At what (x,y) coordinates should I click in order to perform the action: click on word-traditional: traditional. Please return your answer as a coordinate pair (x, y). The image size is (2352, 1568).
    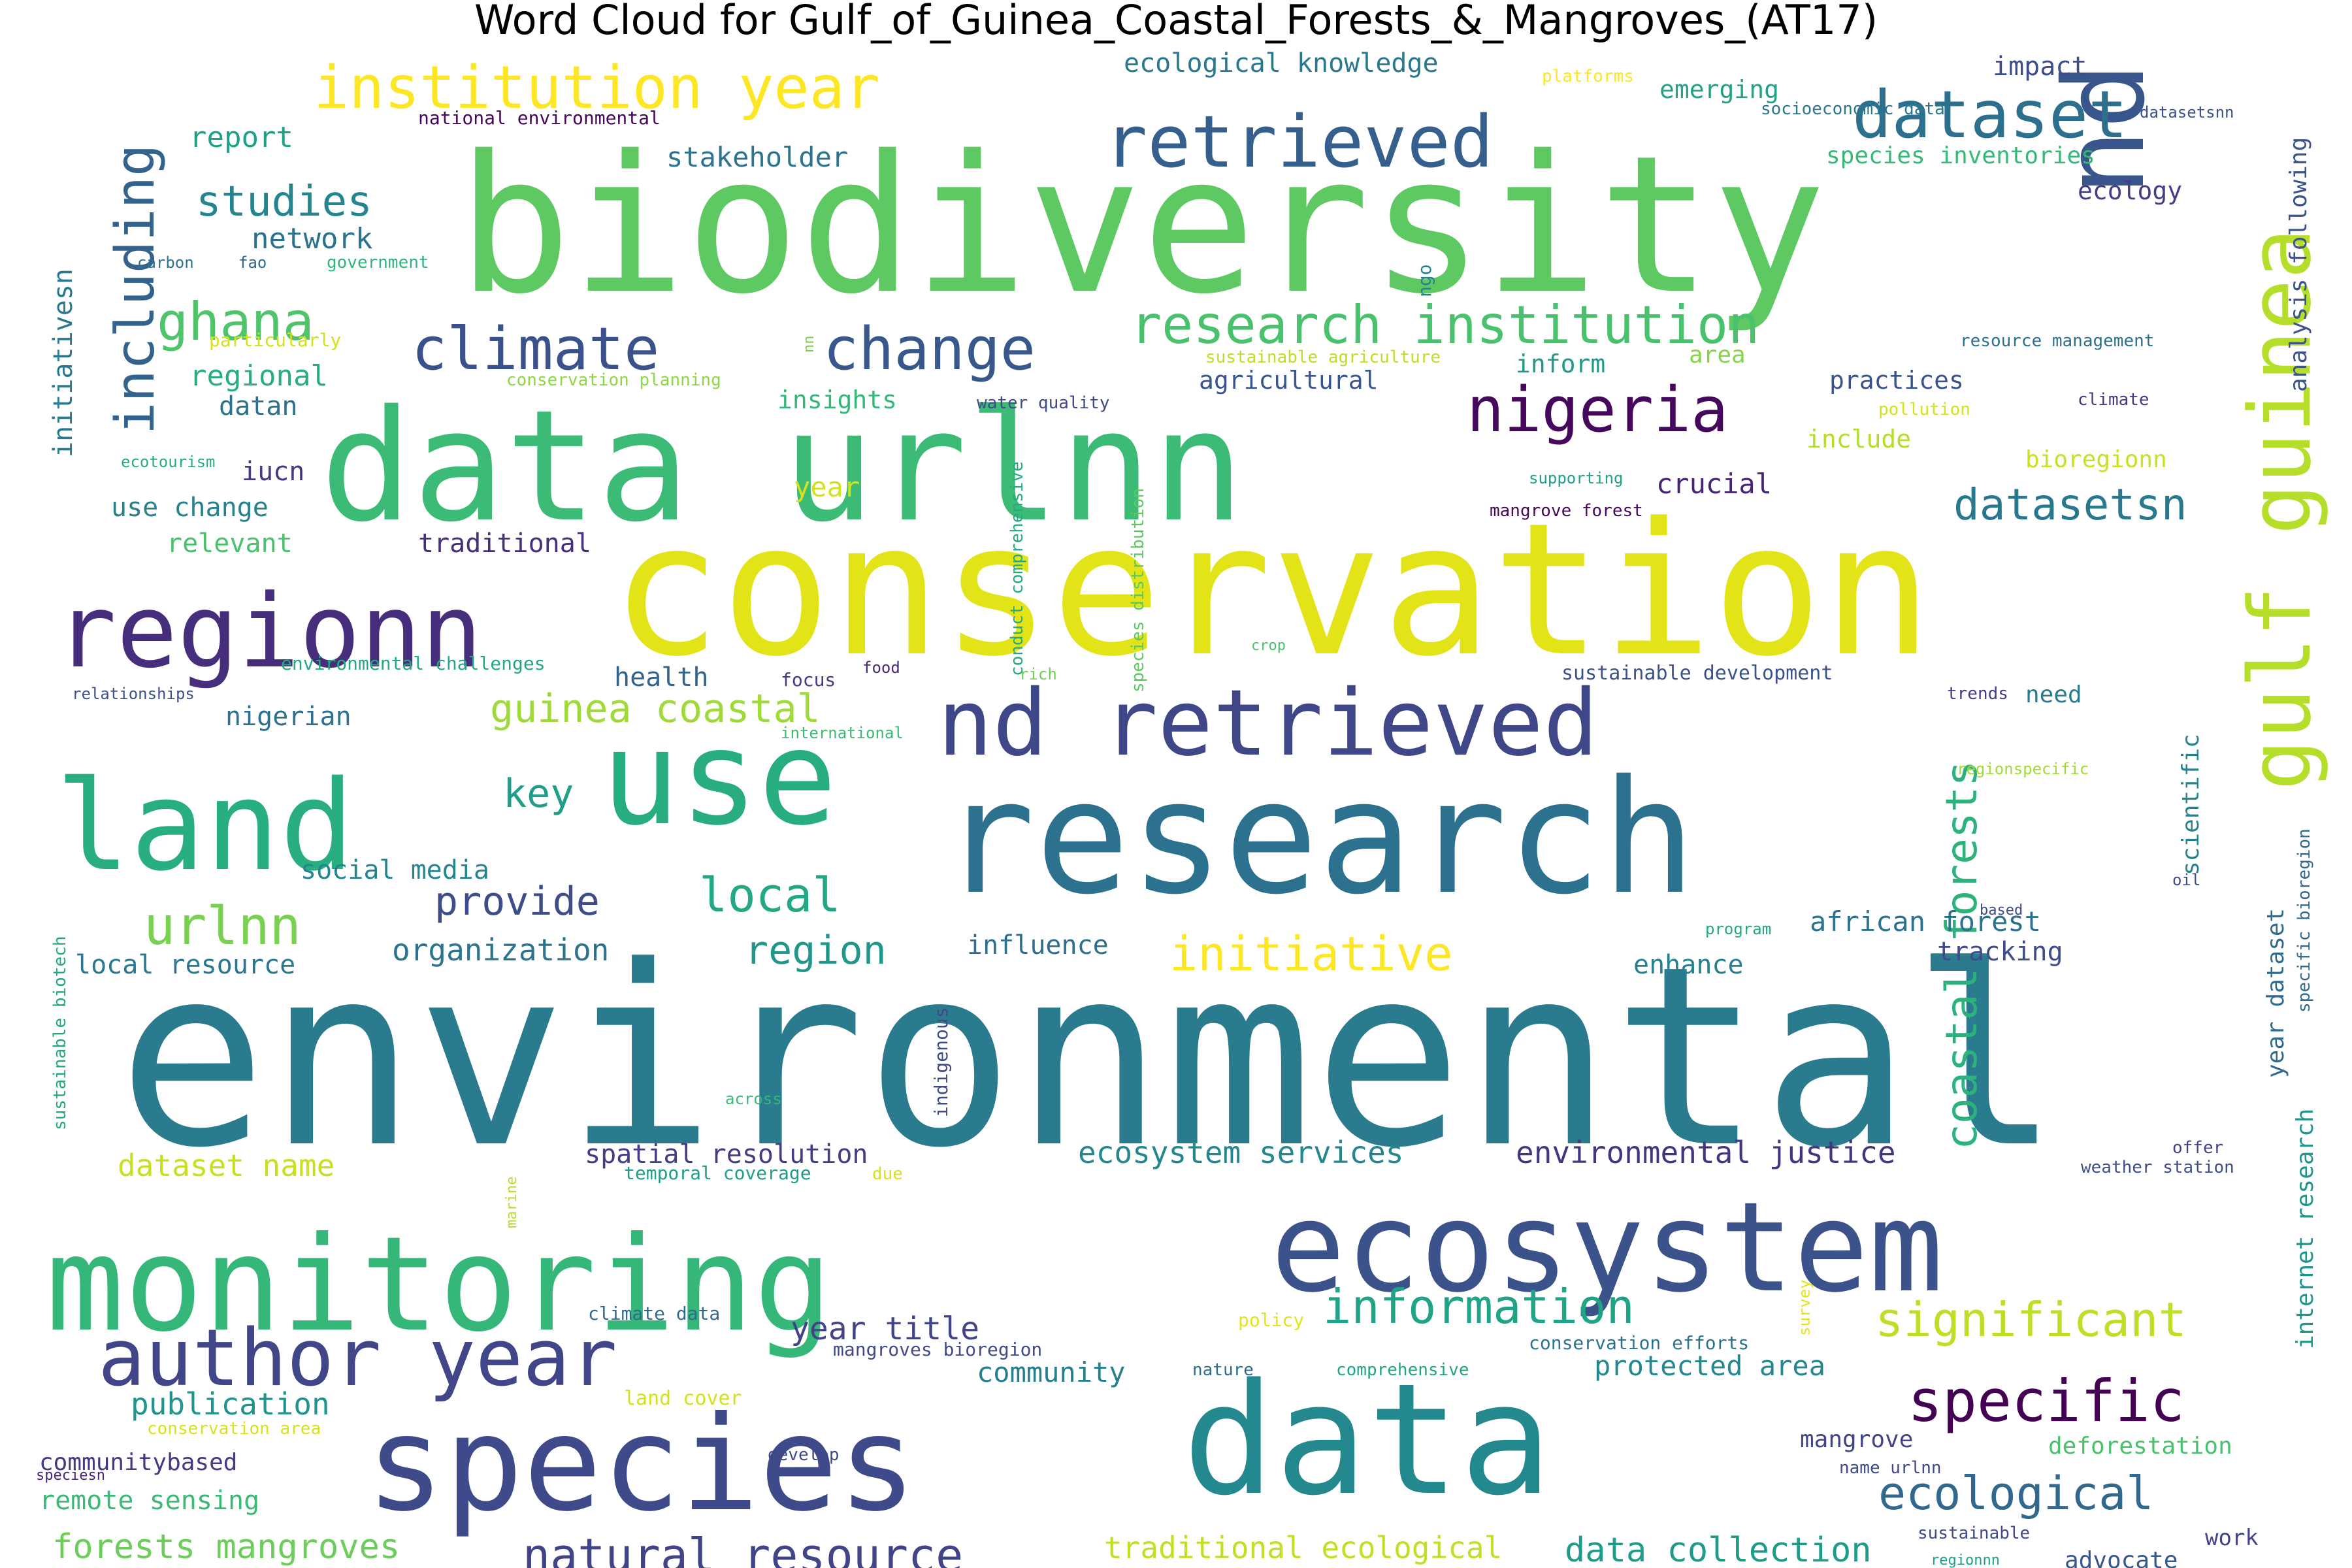
    Looking at the image, I should click on (504, 544).